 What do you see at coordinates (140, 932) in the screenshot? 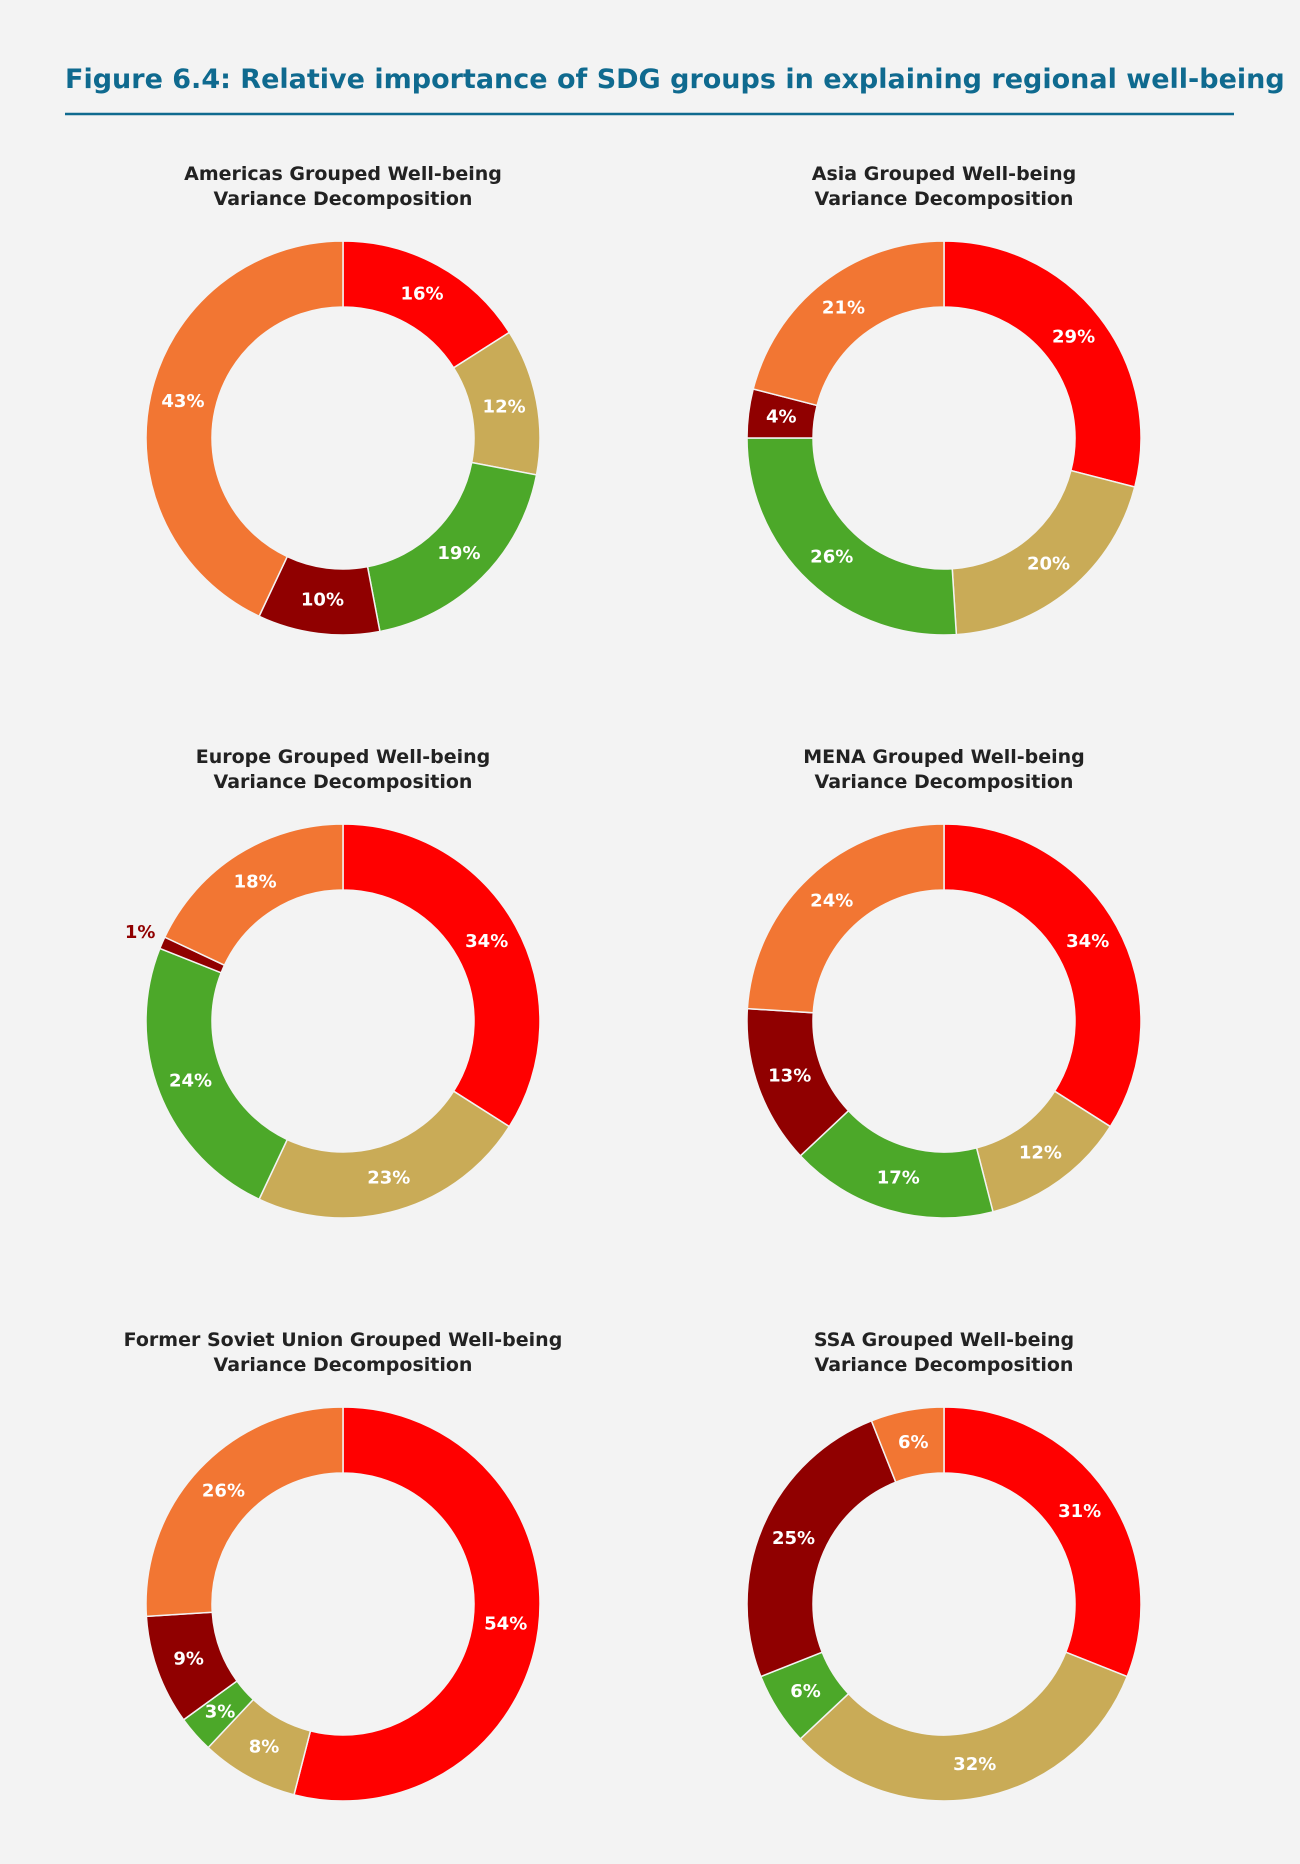
I see `value-label: 1%` at bounding box center [140, 932].